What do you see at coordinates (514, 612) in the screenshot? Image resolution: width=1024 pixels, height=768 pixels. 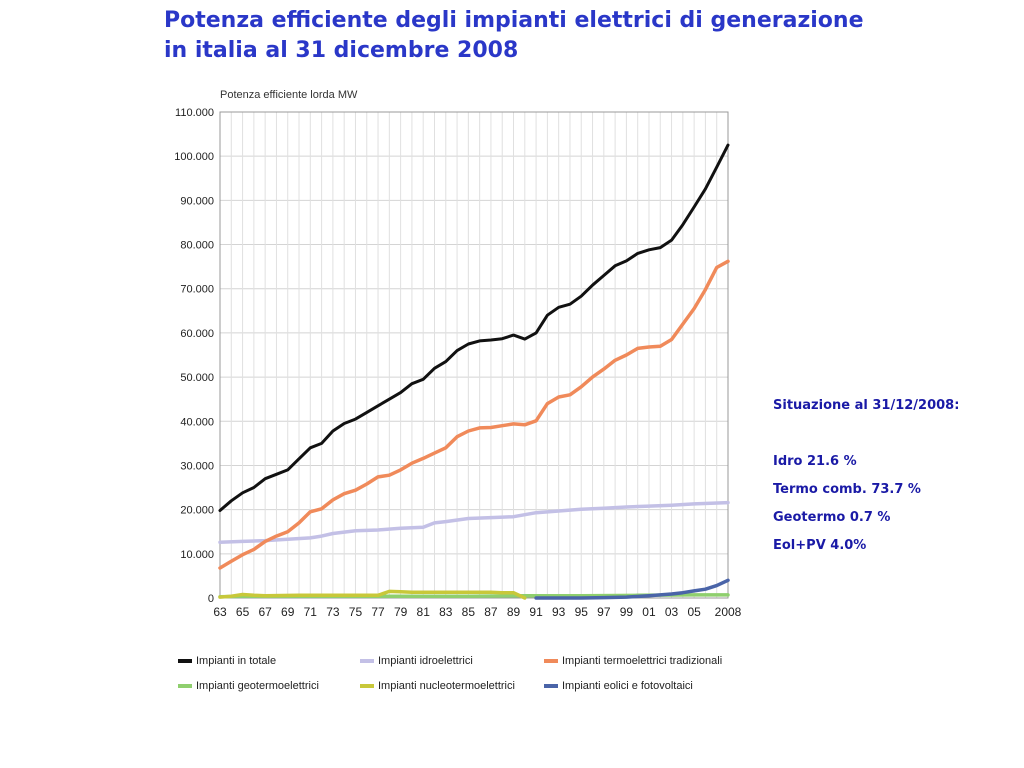 I see `x-tick-label: 89` at bounding box center [514, 612].